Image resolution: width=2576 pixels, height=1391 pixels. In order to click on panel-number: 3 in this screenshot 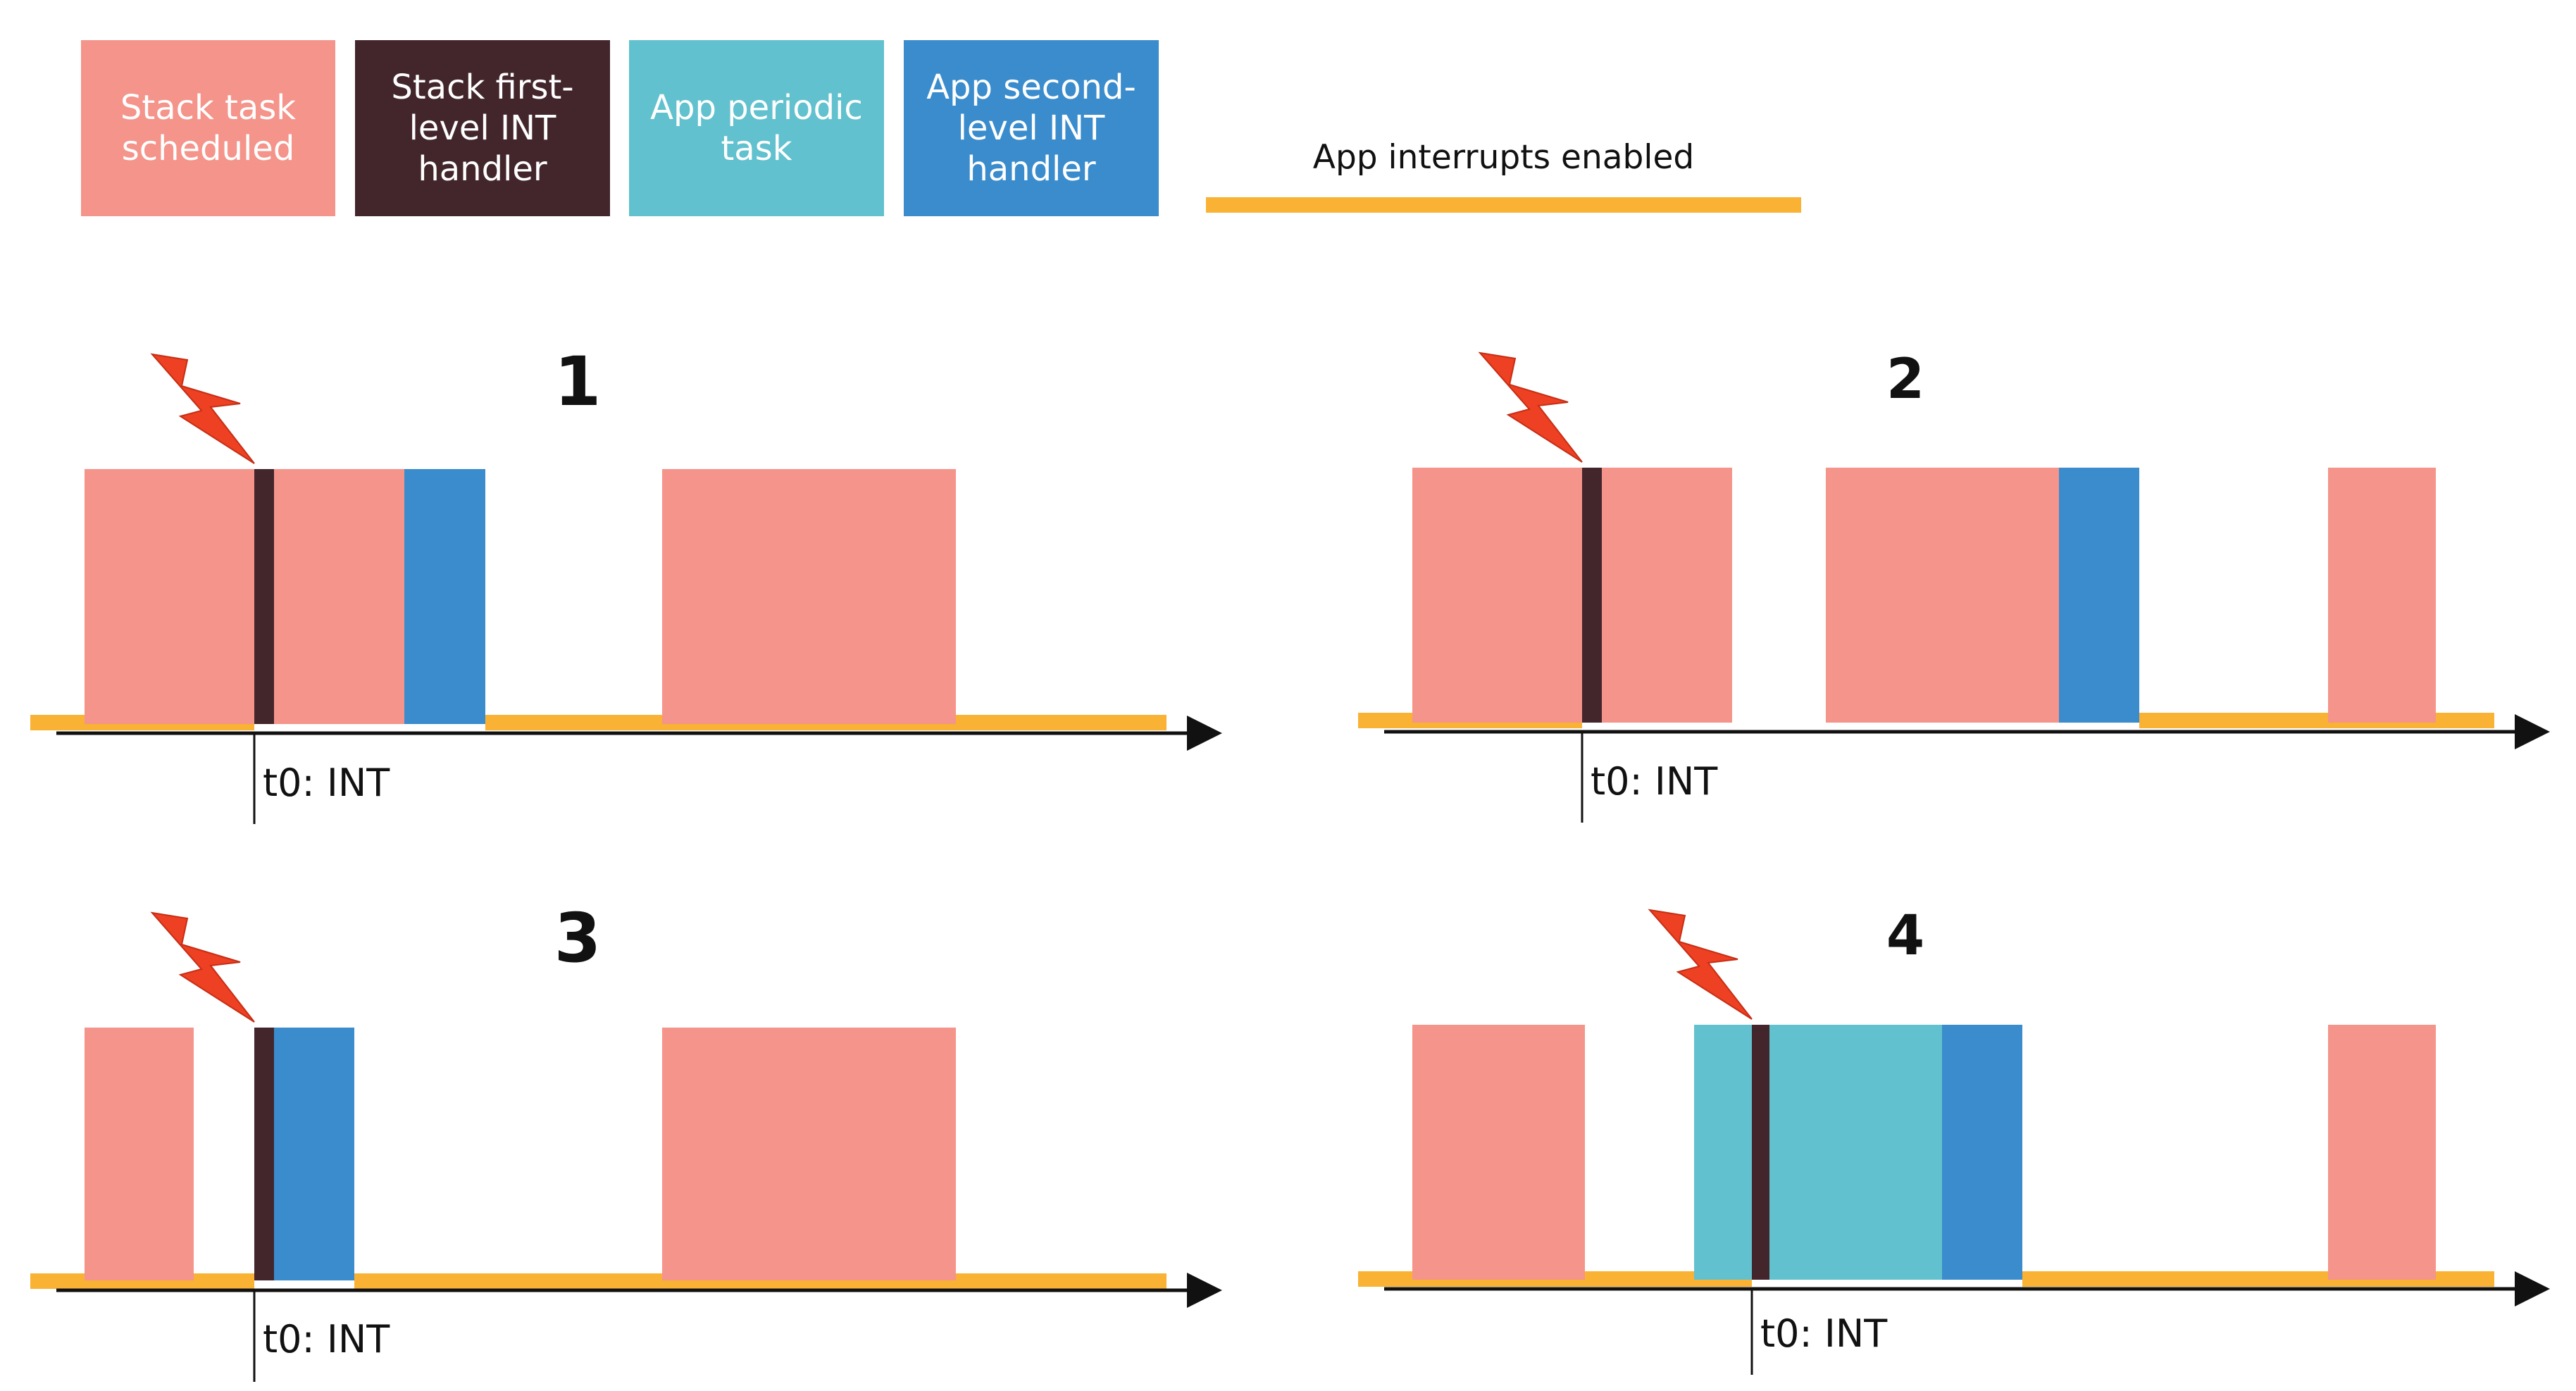, I will do `click(578, 939)`.